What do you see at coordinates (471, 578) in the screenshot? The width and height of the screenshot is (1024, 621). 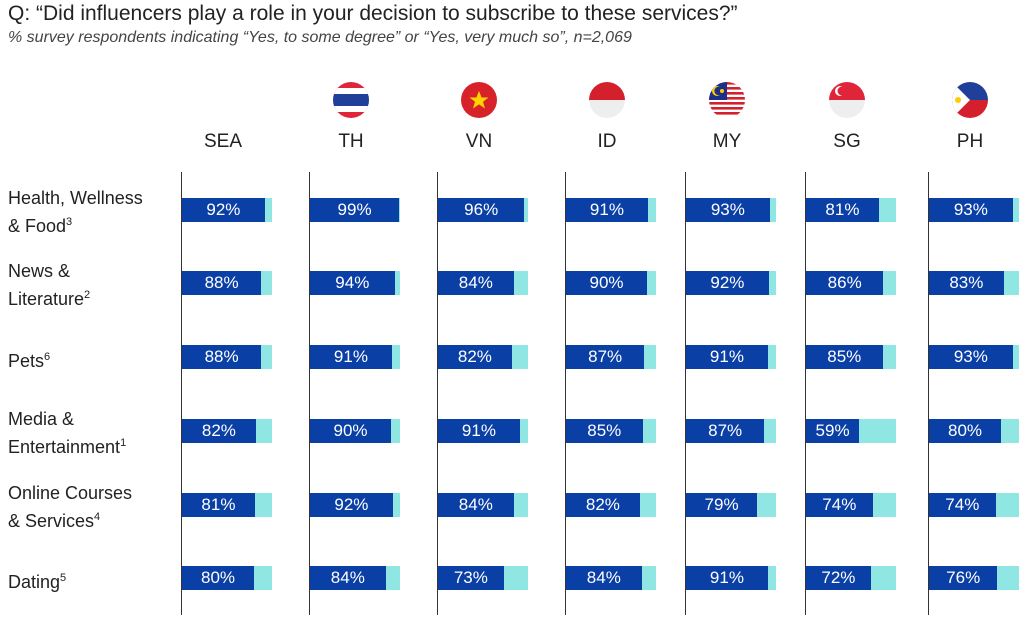 I see `bar-value: 73%` at bounding box center [471, 578].